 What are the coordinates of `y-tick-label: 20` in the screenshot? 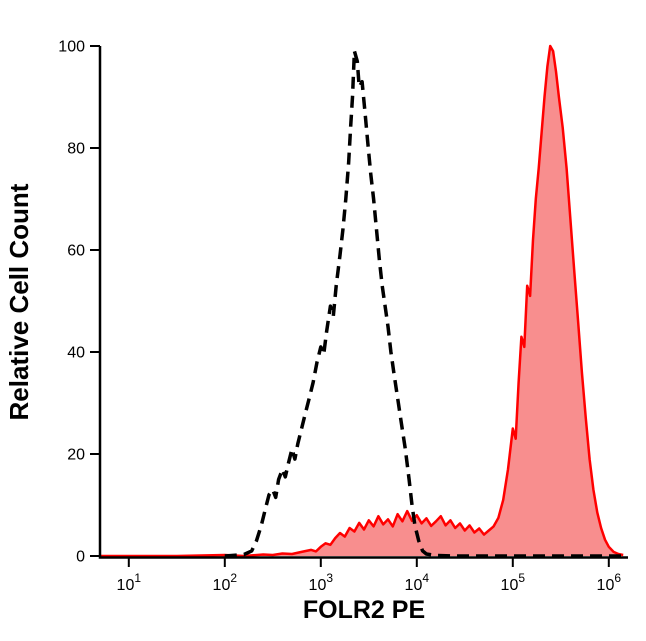 It's located at (76, 455).